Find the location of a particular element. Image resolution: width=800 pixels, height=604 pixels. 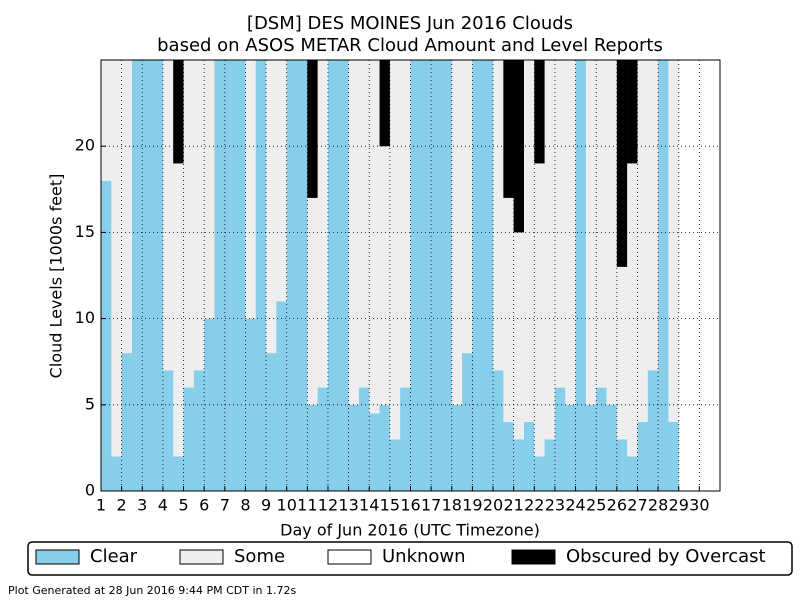

chart-title: [DSM] DES MOINES Jun 2016 Clouds is located at coordinates (410, 23).